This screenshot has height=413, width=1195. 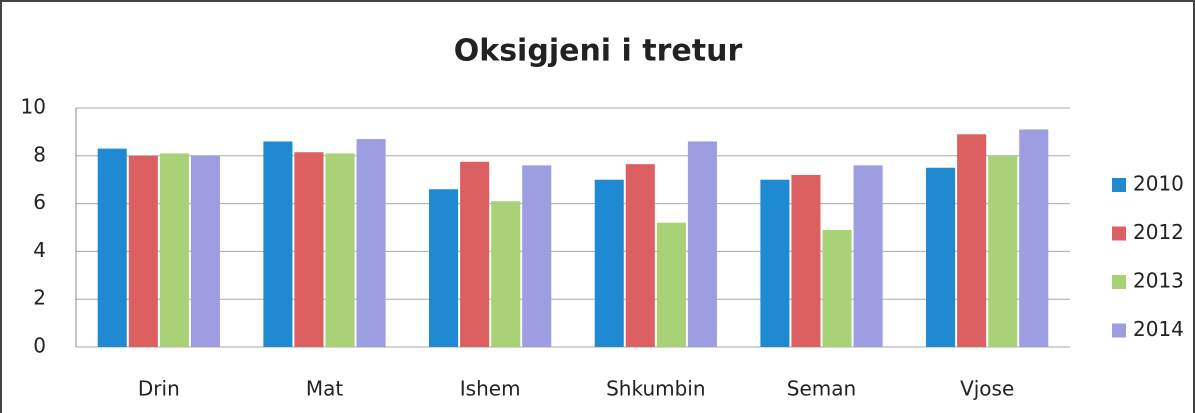 What do you see at coordinates (39, 250) in the screenshot?
I see `y-tick-label: 4` at bounding box center [39, 250].